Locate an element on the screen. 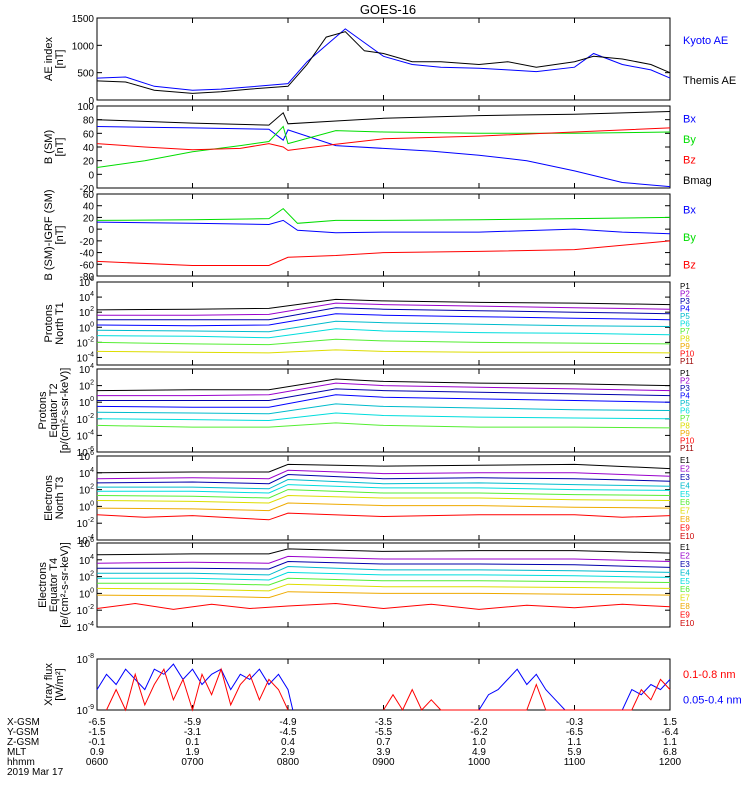 The height and width of the screenshot is (800, 750). x-tick-label: 1.9 is located at coordinates (193, 752).